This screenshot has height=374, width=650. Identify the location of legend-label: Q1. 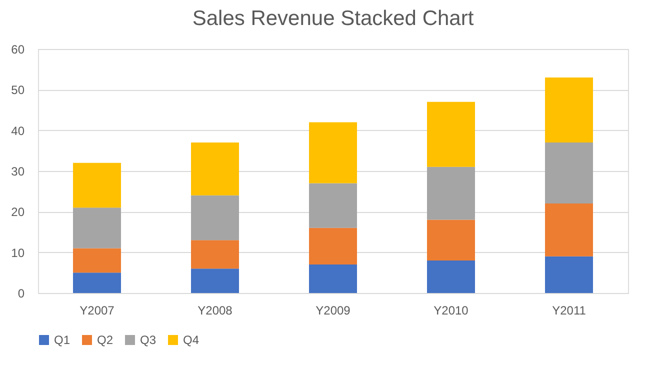
(62, 340).